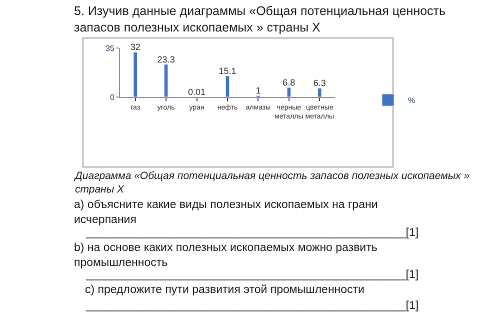  I want to click on y-tick-label: 35, so click(110, 48).